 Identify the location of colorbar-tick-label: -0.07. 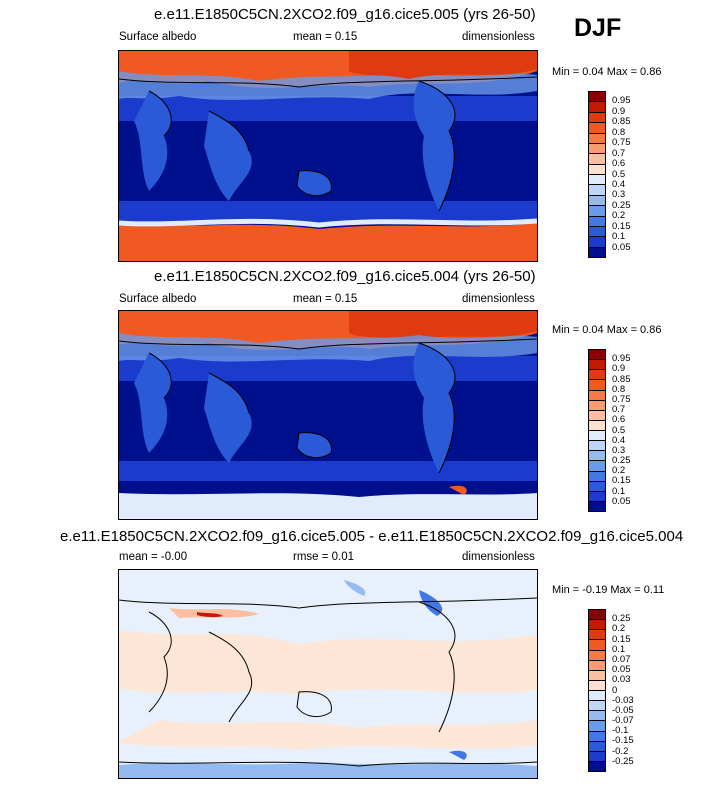
(623, 721).